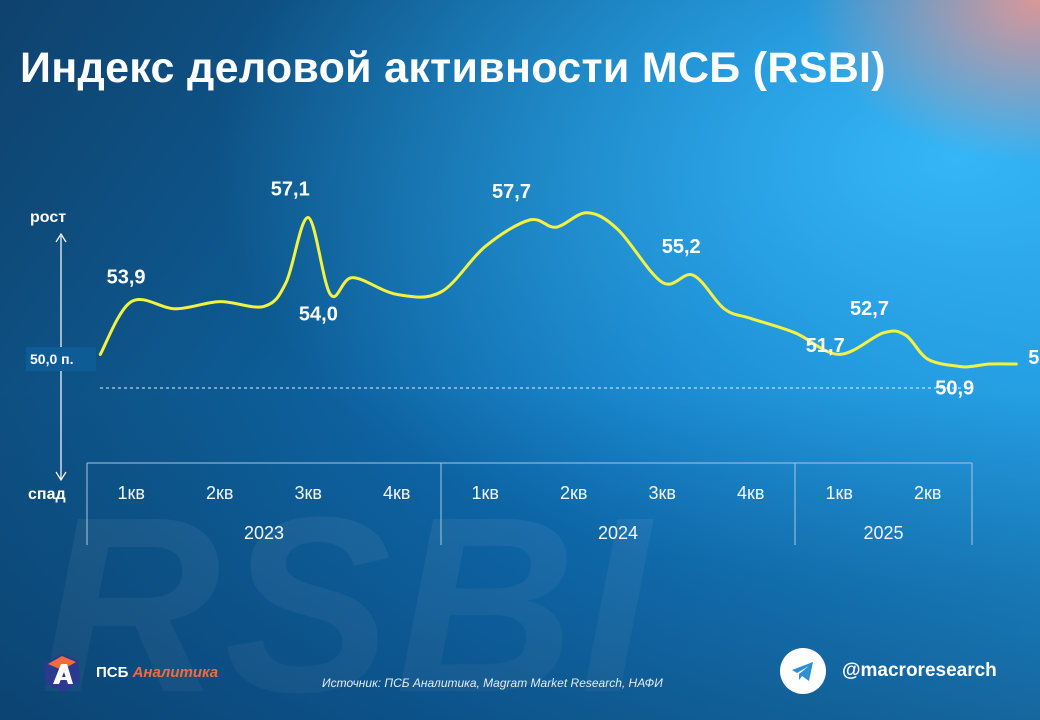 The height and width of the screenshot is (720, 1040). I want to click on telegram-link: @macroresearch, so click(888, 671).